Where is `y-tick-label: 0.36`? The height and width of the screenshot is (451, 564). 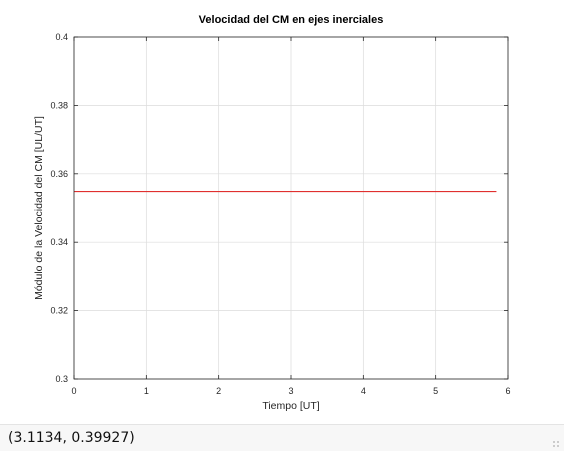
y-tick-label: 0.36 is located at coordinates (59, 174).